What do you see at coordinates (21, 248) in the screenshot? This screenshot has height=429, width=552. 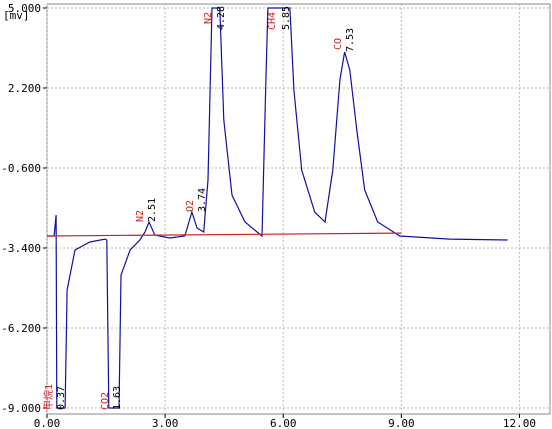 I see `y-tick-label: -3.400` at bounding box center [21, 248].